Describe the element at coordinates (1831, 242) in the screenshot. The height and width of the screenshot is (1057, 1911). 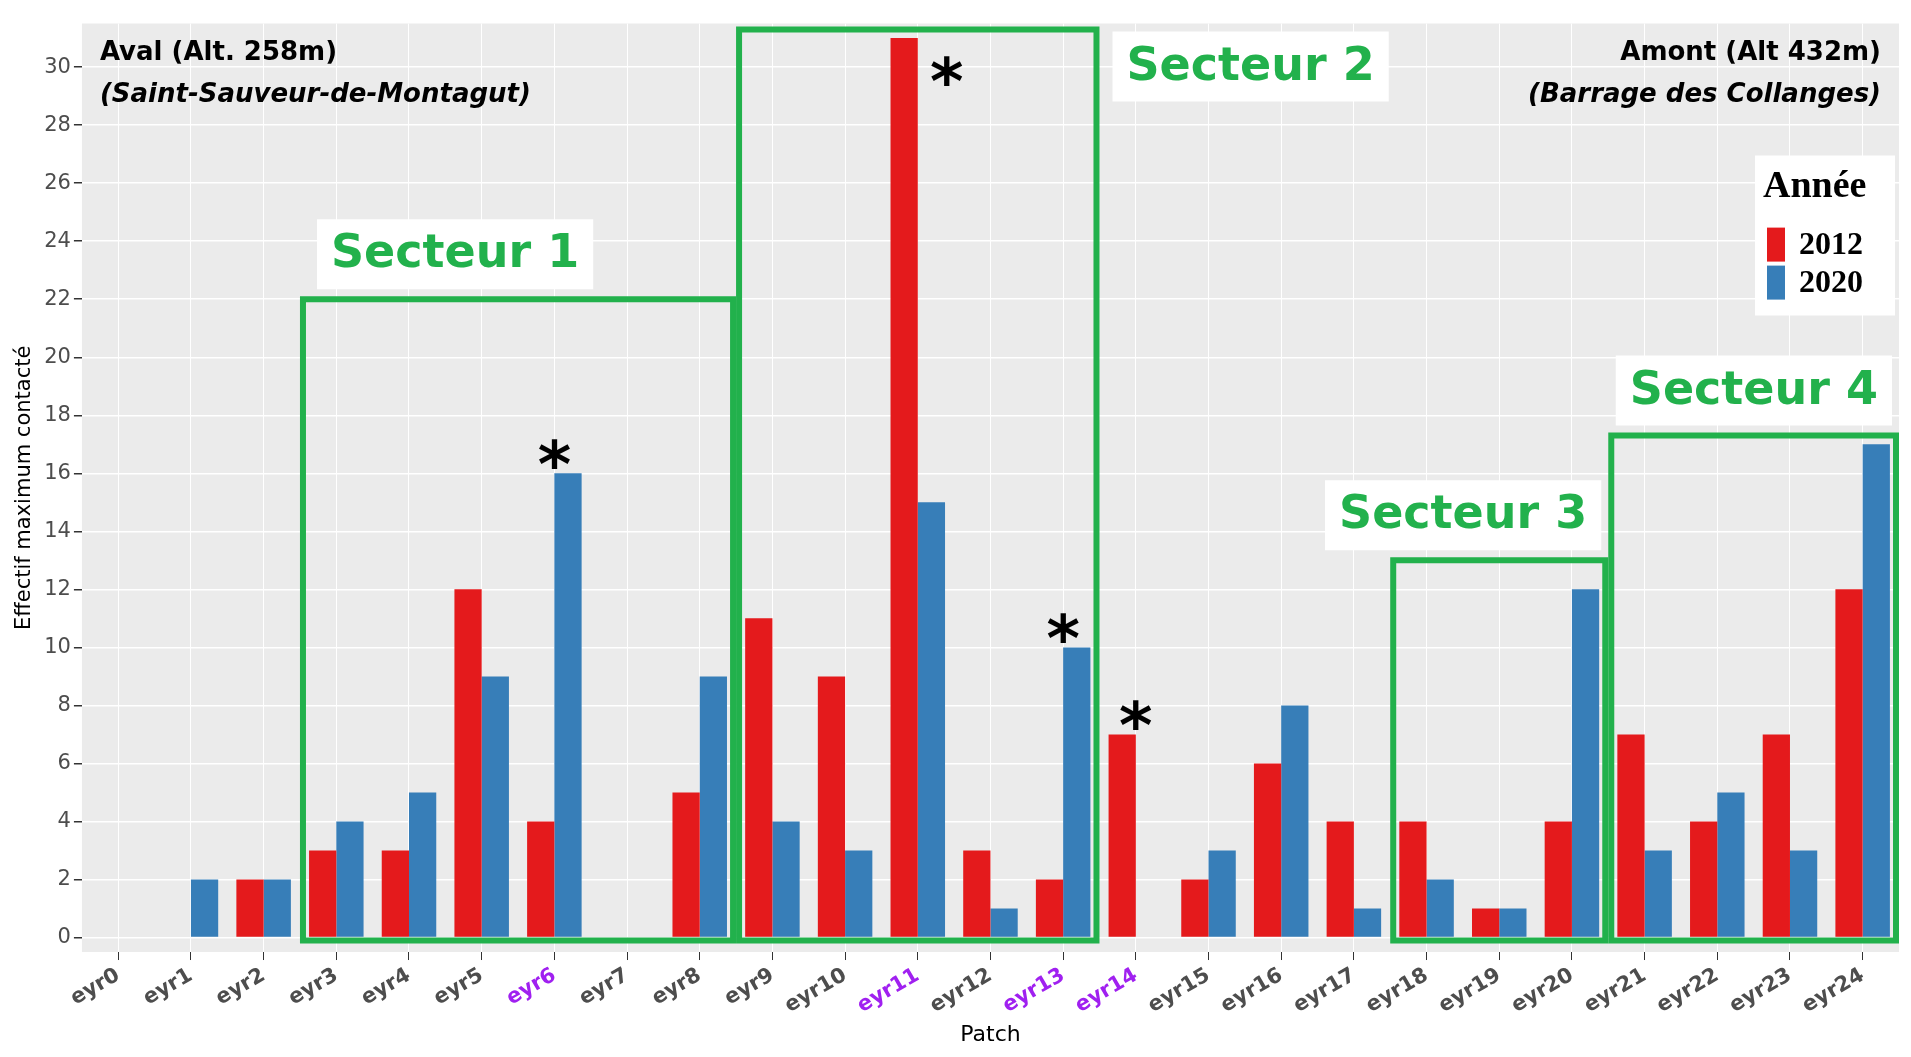
I see `legend-label: 2012` at that location.